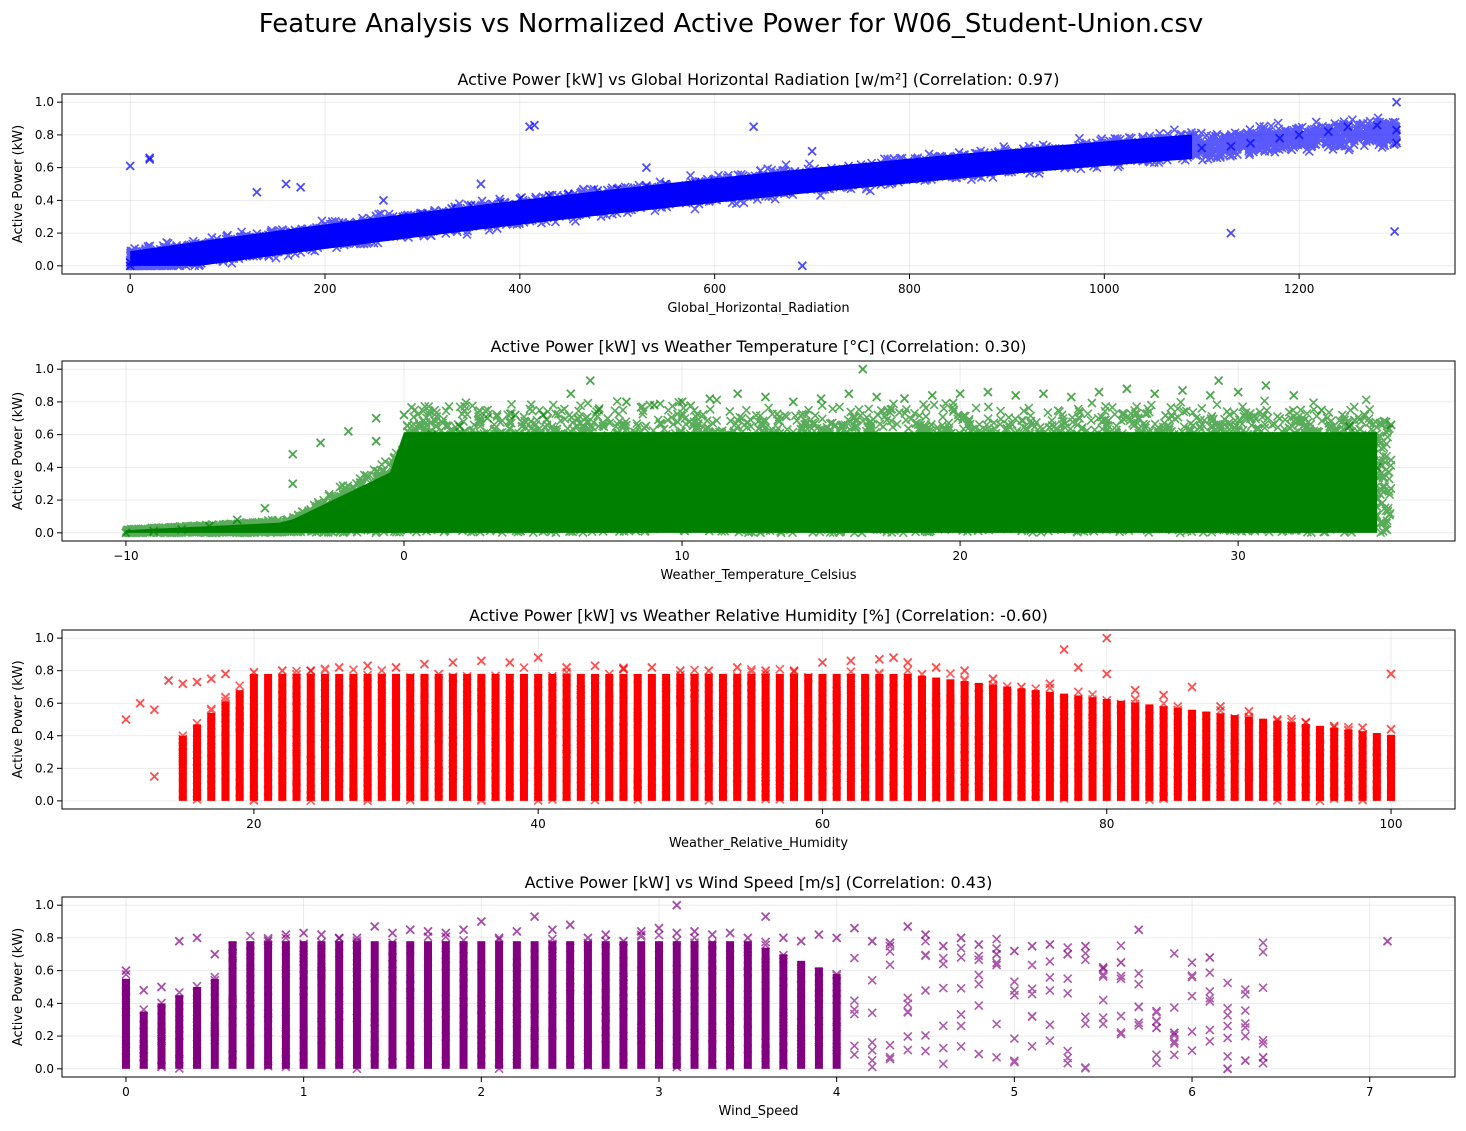 This screenshot has width=1466, height=1131. I want to click on x-tick-label: 40, so click(538, 824).